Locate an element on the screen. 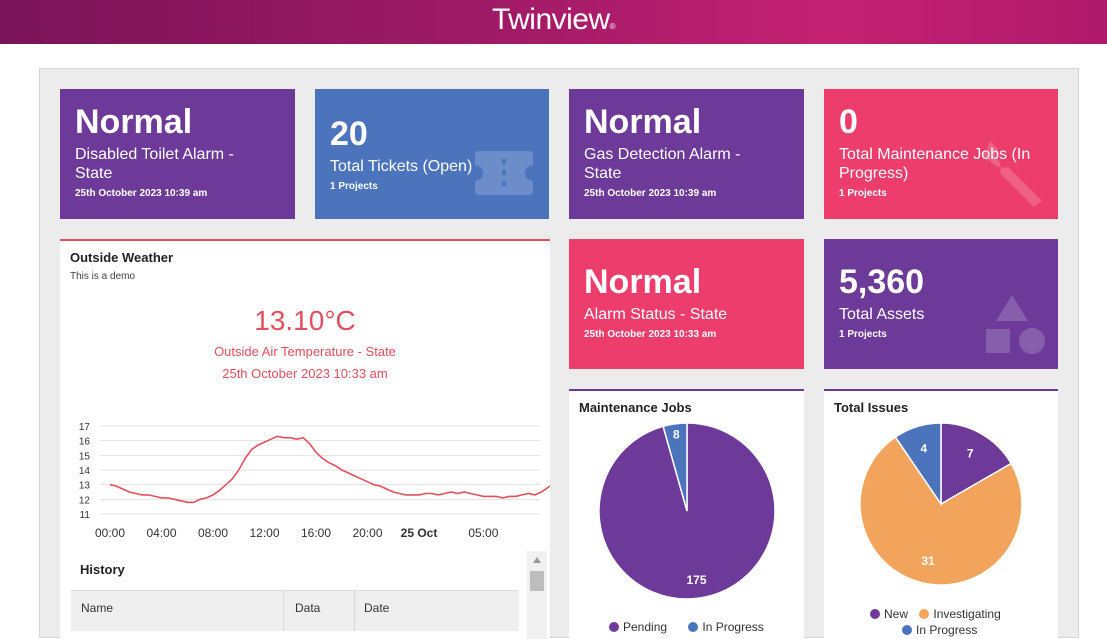 This screenshot has height=639, width=1107. legend-label: New is located at coordinates (896, 614).